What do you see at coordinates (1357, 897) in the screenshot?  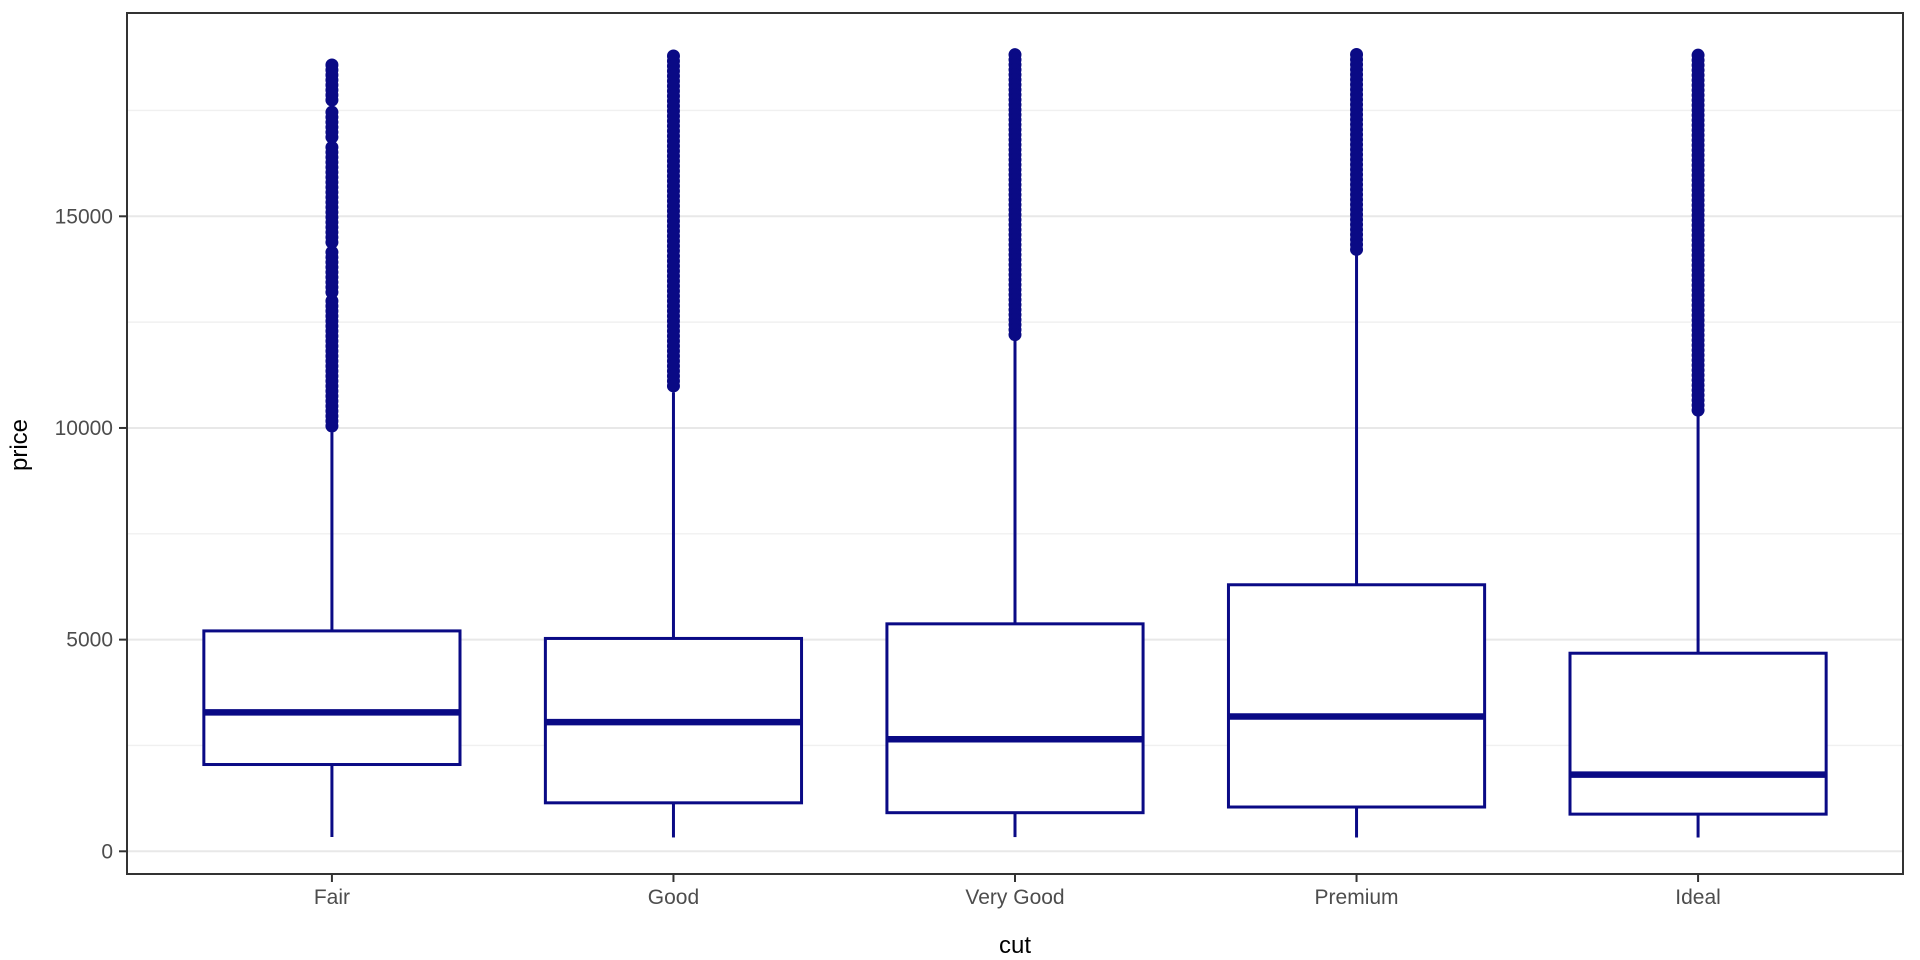 I see `x-tick-label: Premium` at bounding box center [1357, 897].